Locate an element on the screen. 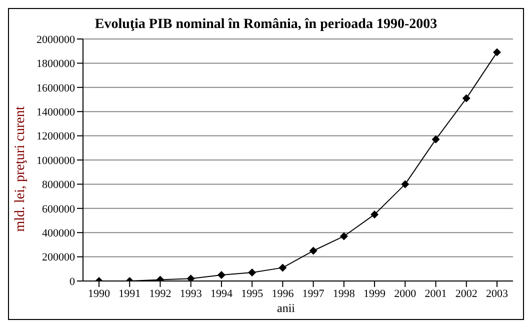 This screenshot has width=530, height=326. y-tick-label: 1000000 is located at coordinates (56, 160).